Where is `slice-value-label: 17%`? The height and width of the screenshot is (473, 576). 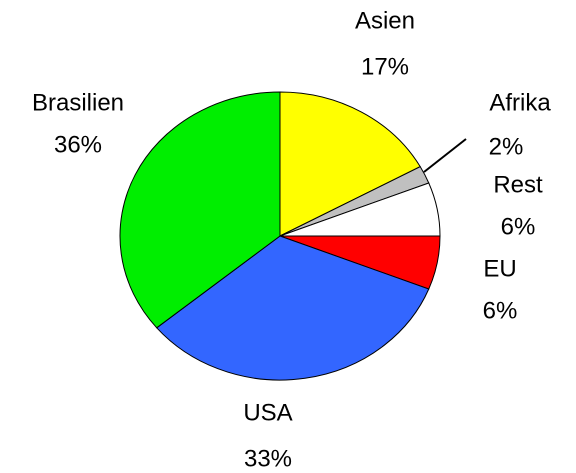
slice-value-label: 17% is located at coordinates (385, 66).